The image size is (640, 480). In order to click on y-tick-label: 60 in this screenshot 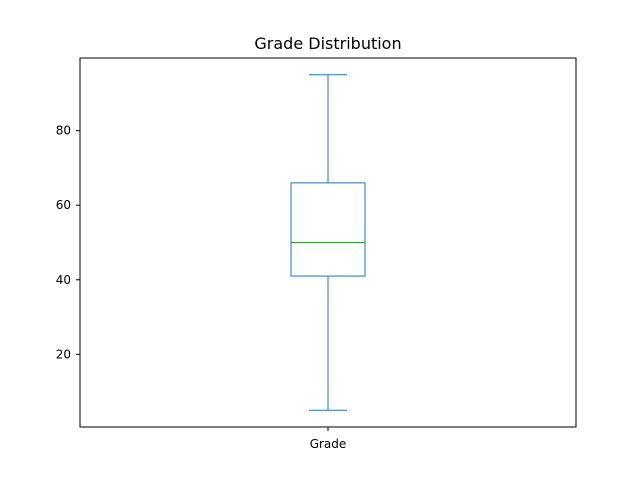, I will do `click(63, 205)`.